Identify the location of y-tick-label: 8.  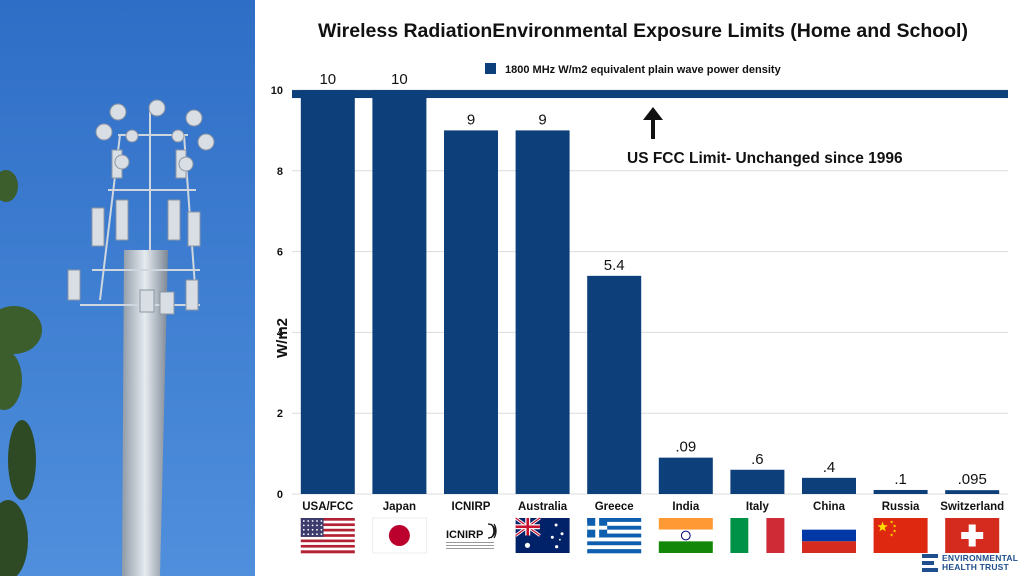
(280, 172).